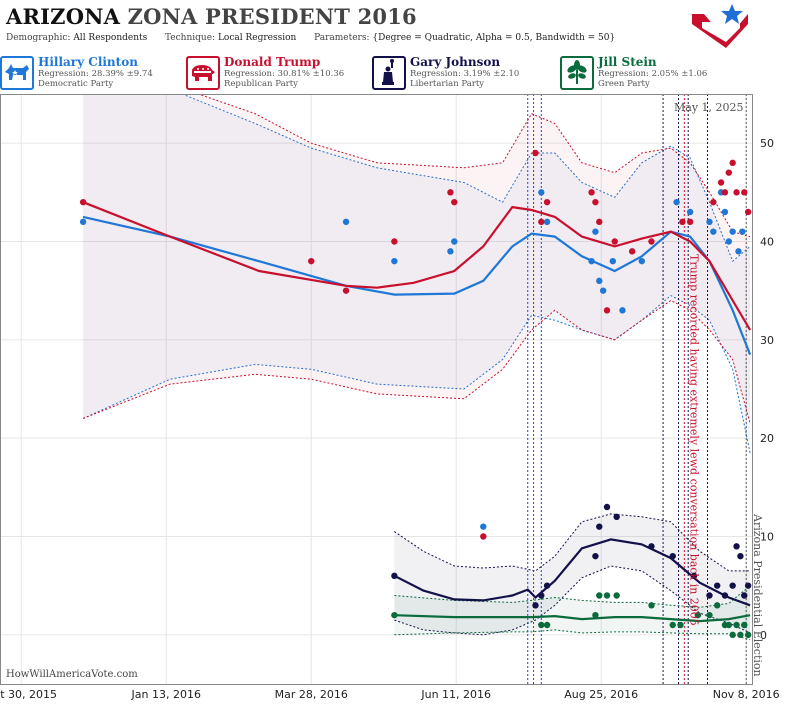  What do you see at coordinates (17, 73) in the screenshot?
I see `donkey-icon` at bounding box center [17, 73].